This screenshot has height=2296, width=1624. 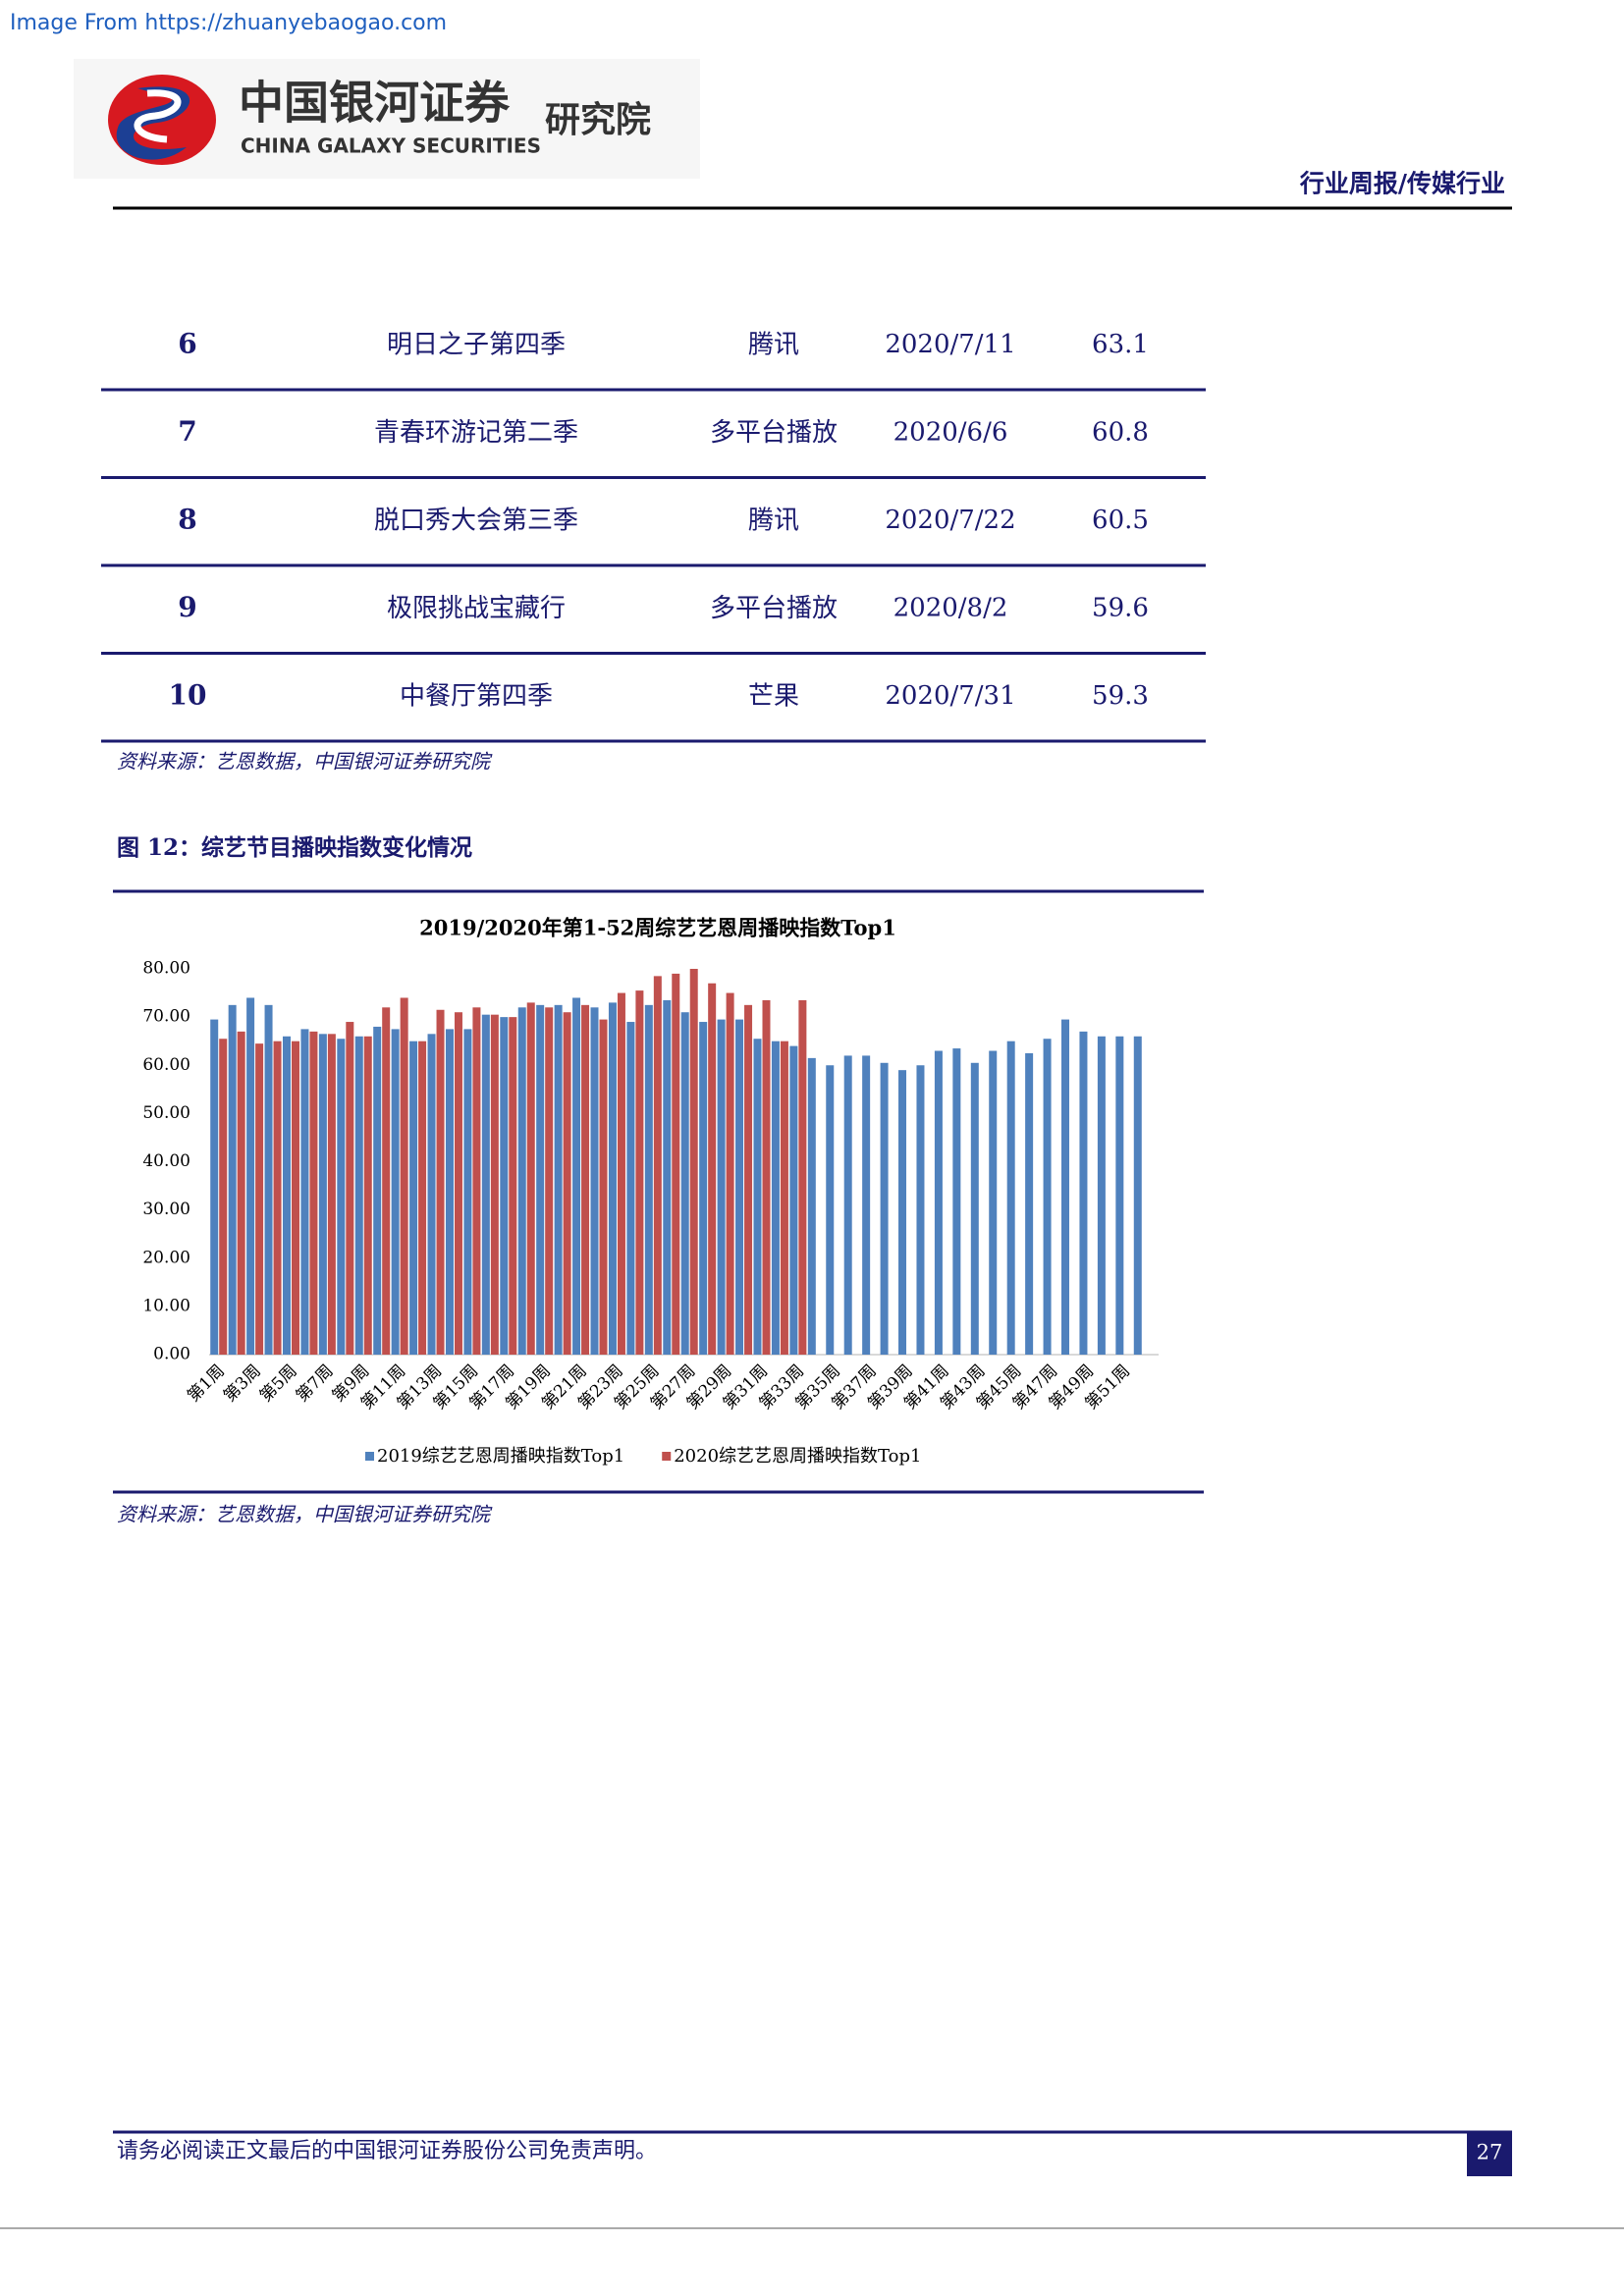 I want to click on table-cell: 中餐厅第四季, so click(x=476, y=697).